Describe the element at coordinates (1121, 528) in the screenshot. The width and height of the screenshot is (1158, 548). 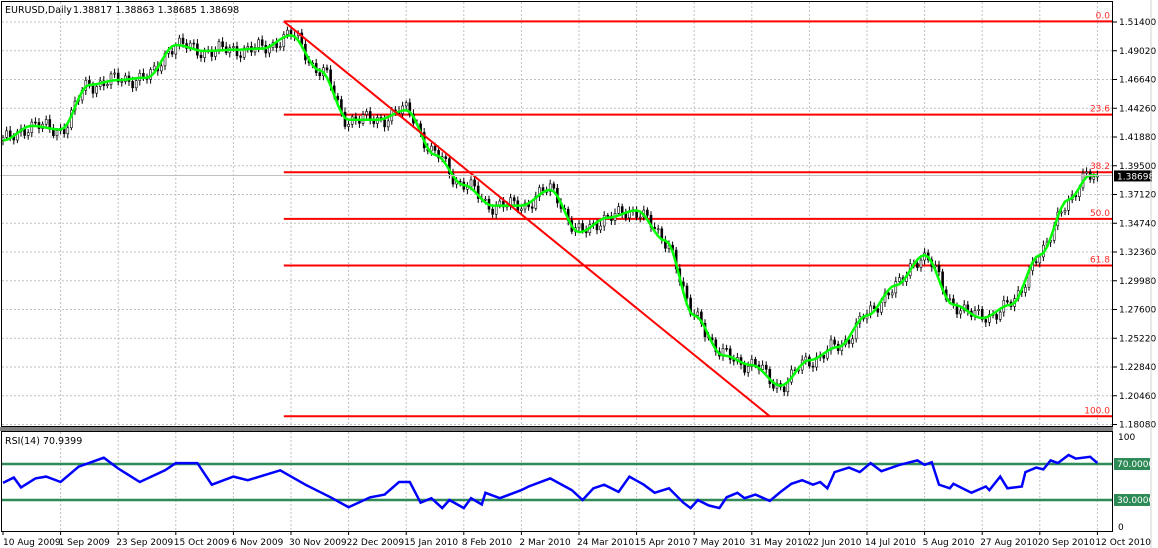
I see `rsi-axis-label: 0` at that location.